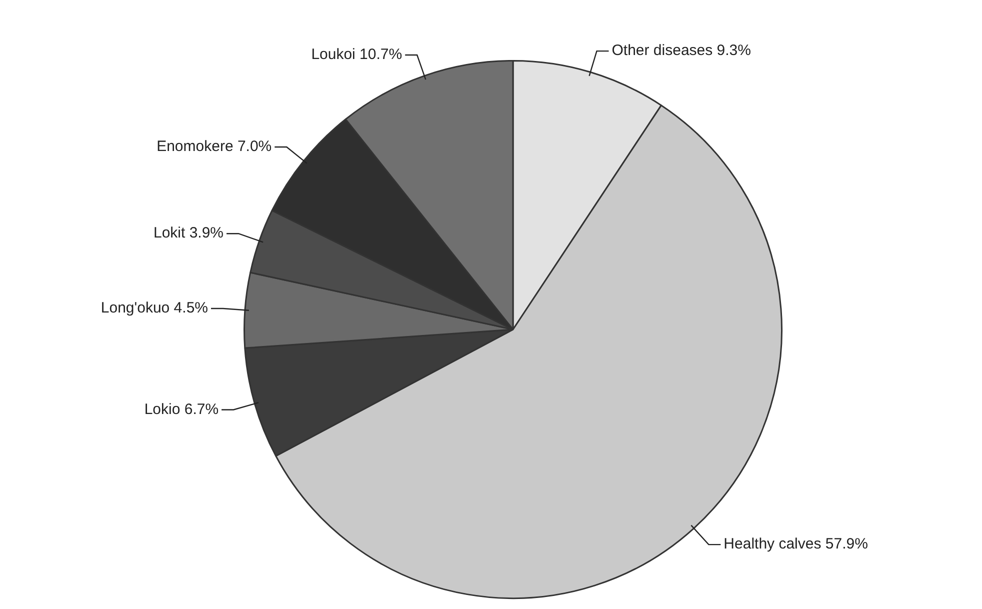  What do you see at coordinates (356, 55) in the screenshot?
I see `slice-label: Loukoi 10.7%` at bounding box center [356, 55].